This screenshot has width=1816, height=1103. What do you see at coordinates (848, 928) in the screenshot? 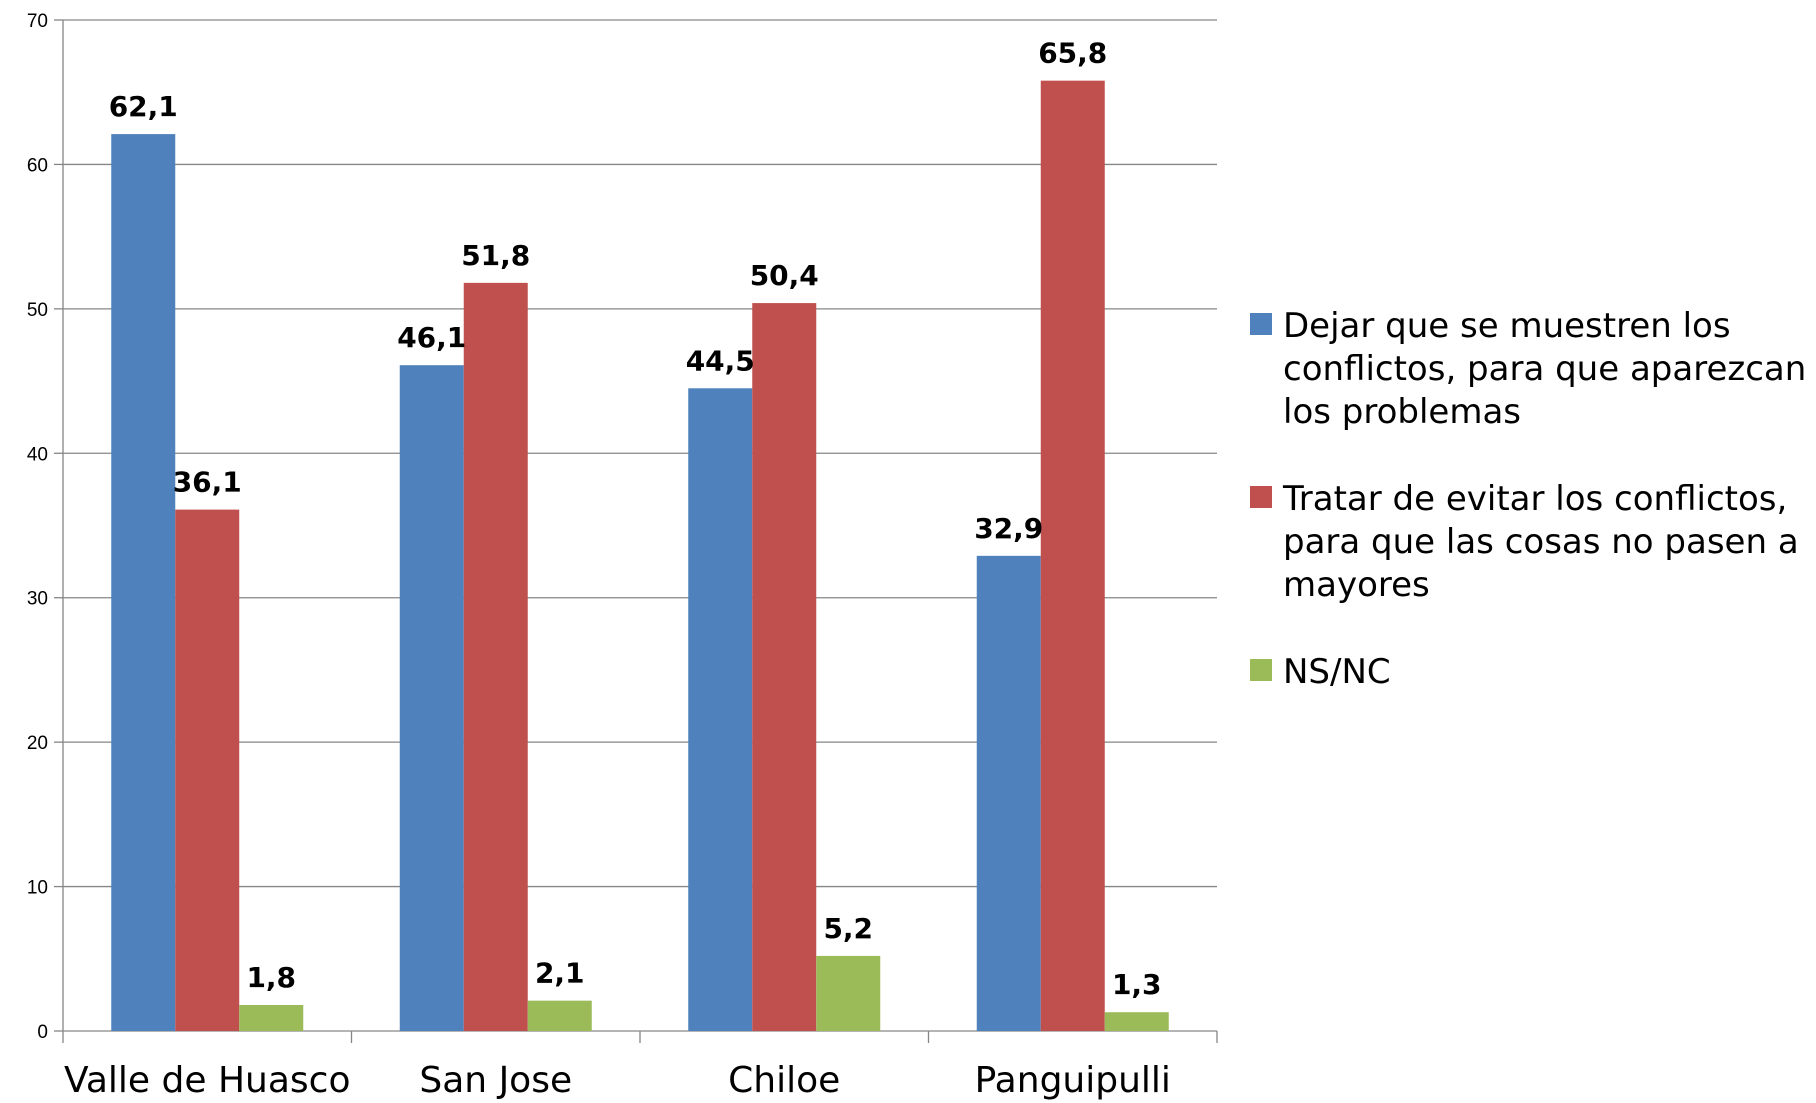
I see `data-label: 5,2` at bounding box center [848, 928].